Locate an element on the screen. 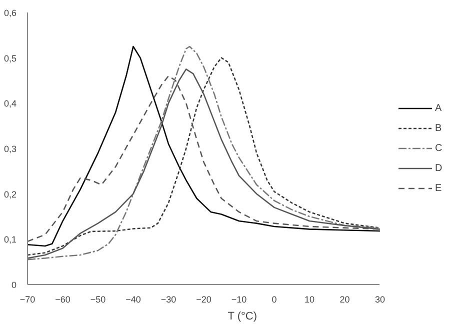 This screenshot has height=335, width=474. legend-label: C is located at coordinates (439, 148).